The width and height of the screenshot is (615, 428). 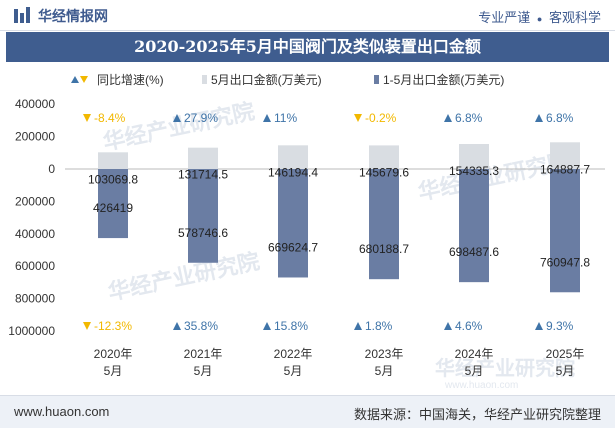 What do you see at coordinates (381, 118) in the screenshot?
I see `may-yoy-label: -0.2%` at bounding box center [381, 118].